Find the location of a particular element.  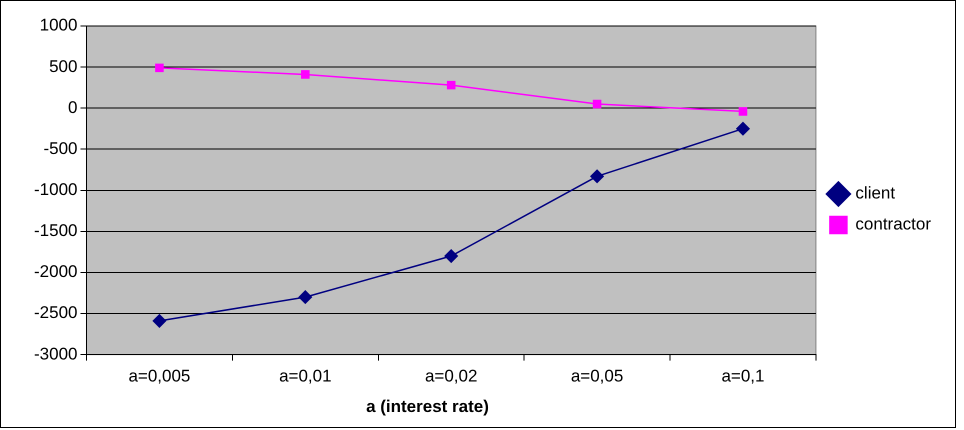

y-tick-label: 0 is located at coordinates (73, 107).